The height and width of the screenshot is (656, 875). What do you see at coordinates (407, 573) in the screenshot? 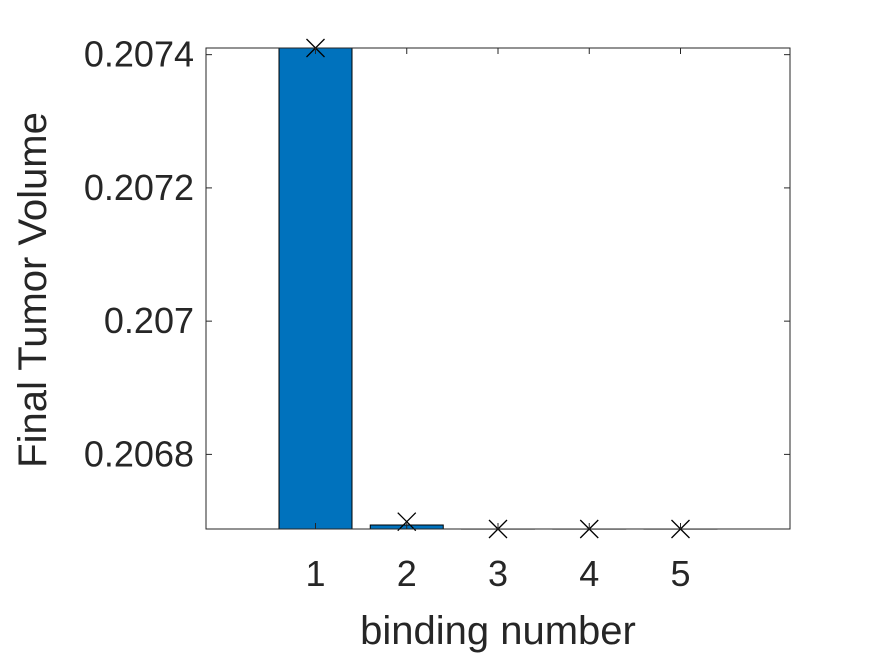
I see `x-tick-label-2: 2` at bounding box center [407, 573].